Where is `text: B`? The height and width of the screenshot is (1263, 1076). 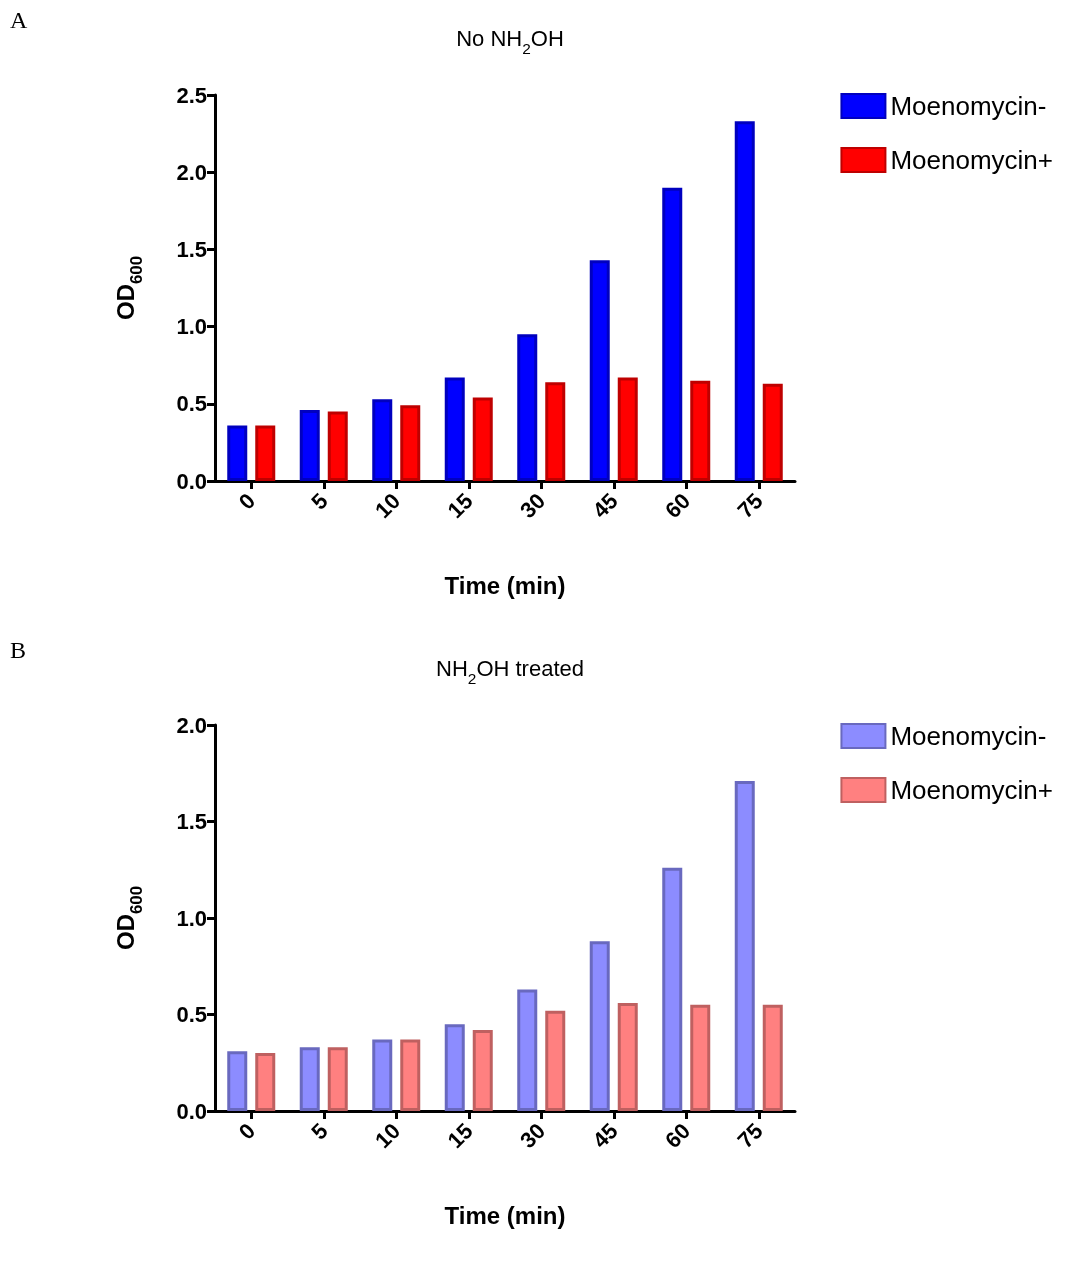 text: B is located at coordinates (18, 650).